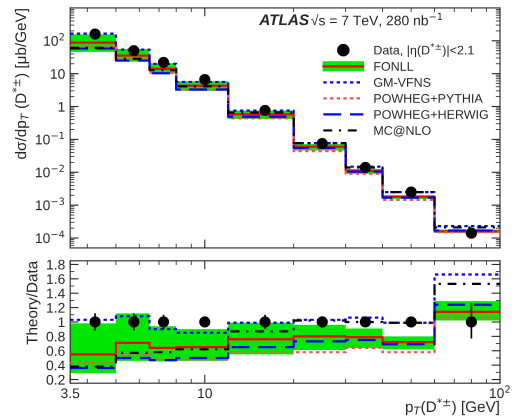 The image size is (516, 416). I want to click on legend-label: Data, |η(D$^{*±}$)|<2.1, so click(424, 50).